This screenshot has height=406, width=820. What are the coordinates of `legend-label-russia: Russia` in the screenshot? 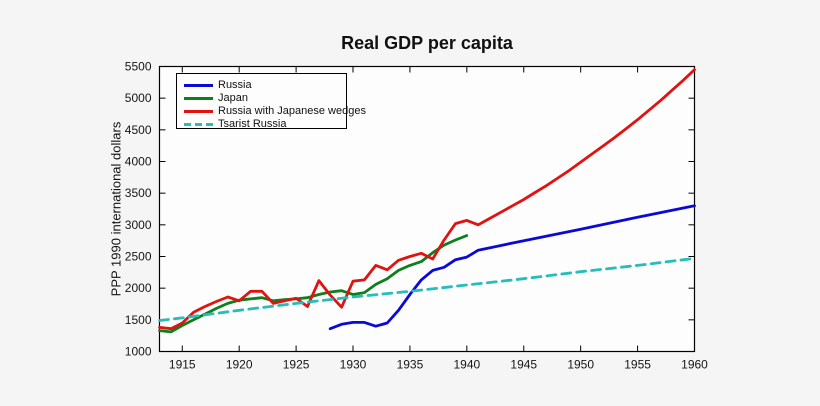 It's located at (235, 85).